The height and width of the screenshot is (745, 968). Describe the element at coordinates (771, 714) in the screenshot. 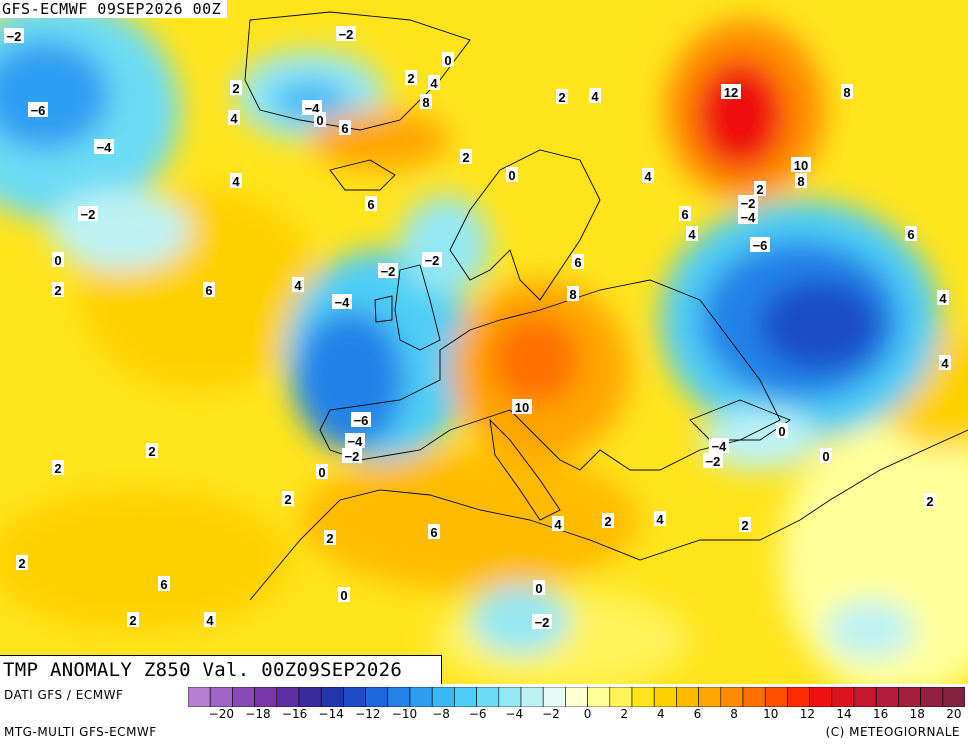

I see `color-scale-tick-label: 10` at that location.